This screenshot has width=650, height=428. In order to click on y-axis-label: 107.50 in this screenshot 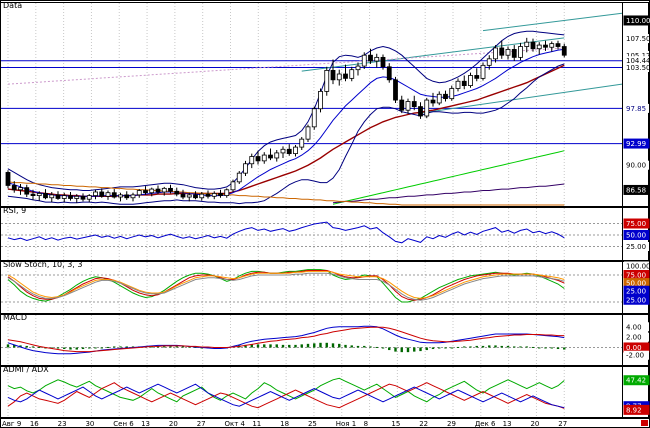, I will do `click(638, 39)`.